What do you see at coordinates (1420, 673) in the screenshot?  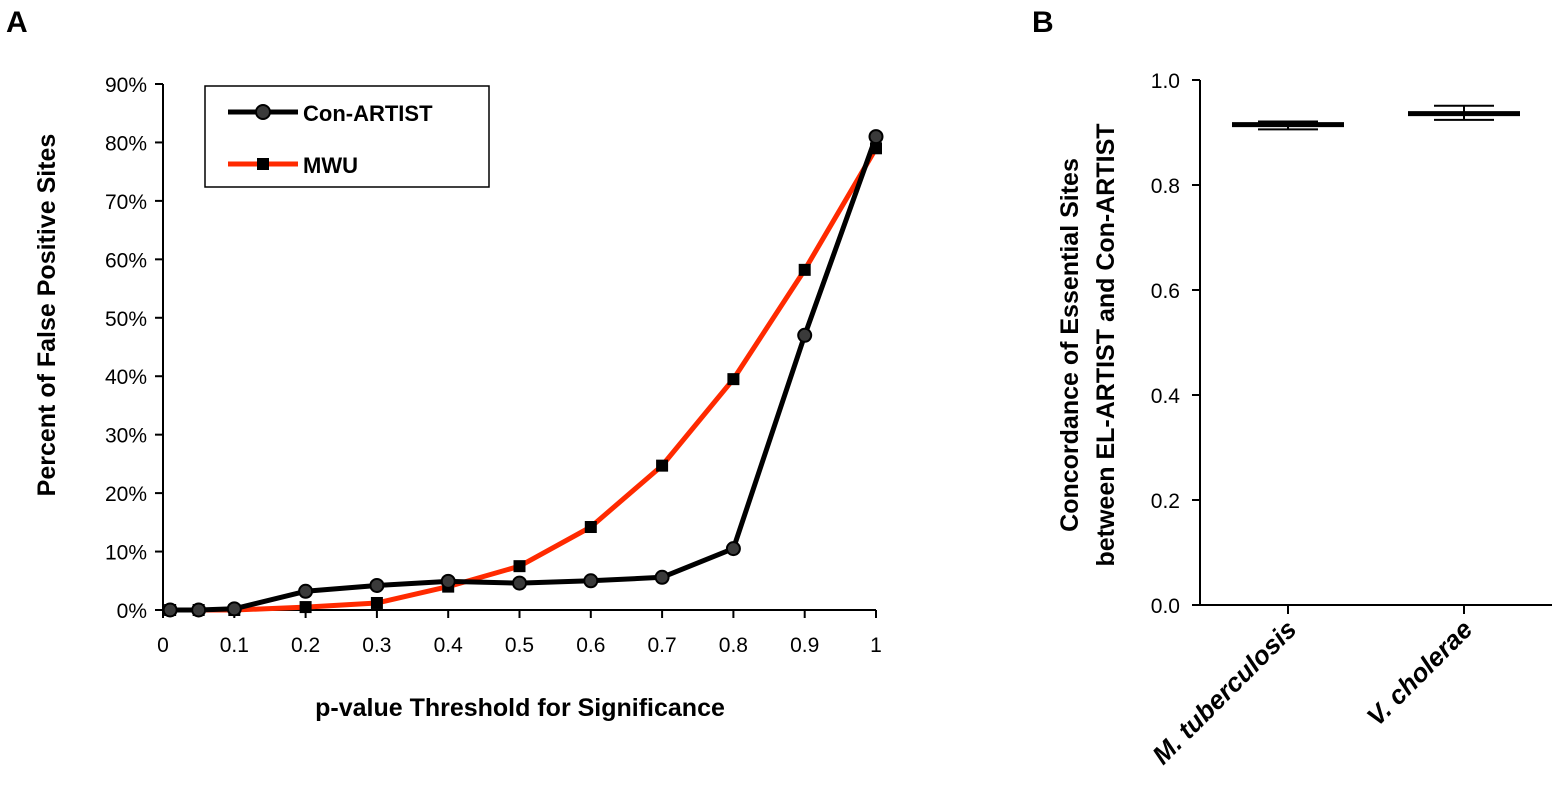 I see `b-category-label: V. cholerae` at bounding box center [1420, 673].